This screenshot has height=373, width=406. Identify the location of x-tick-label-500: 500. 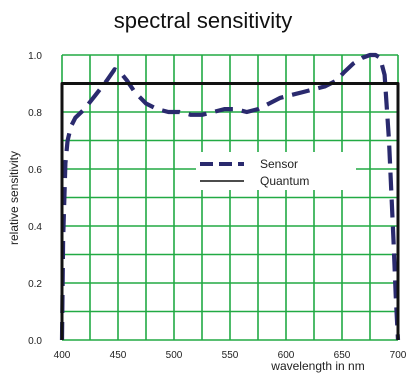
(174, 355).